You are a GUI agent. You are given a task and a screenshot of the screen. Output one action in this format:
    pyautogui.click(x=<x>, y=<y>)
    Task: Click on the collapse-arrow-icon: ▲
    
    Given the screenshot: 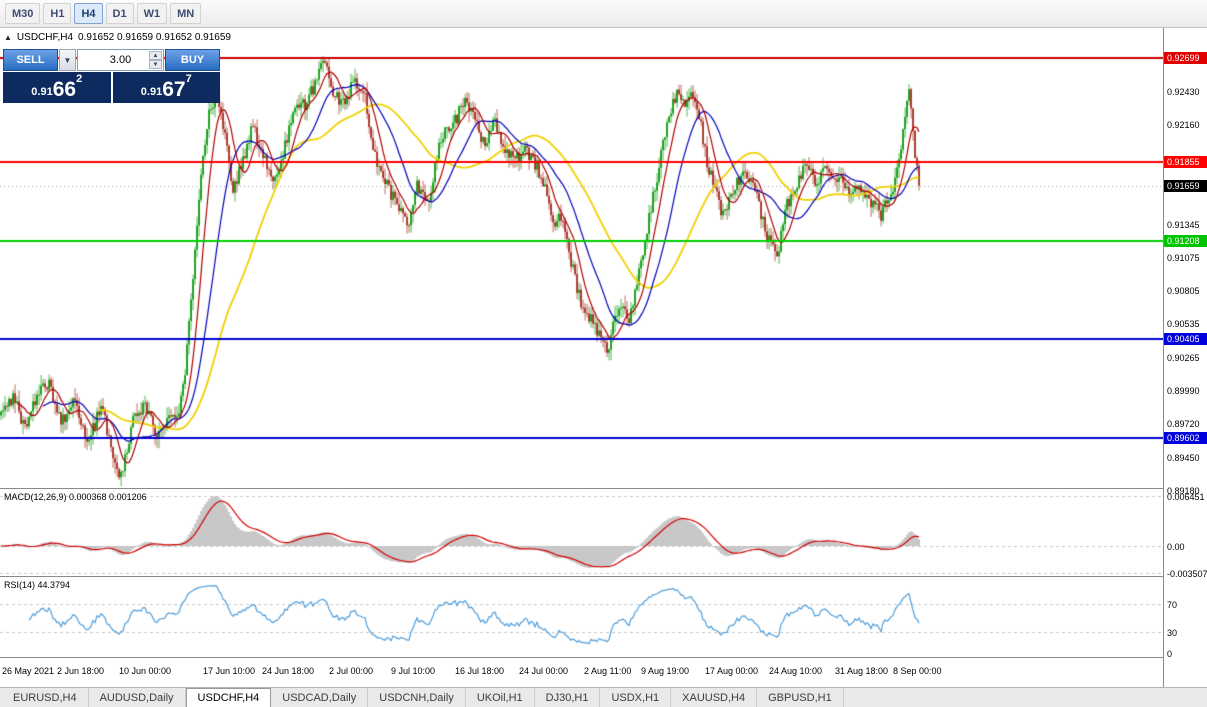 What is the action you would take?
    pyautogui.click(x=8, y=37)
    